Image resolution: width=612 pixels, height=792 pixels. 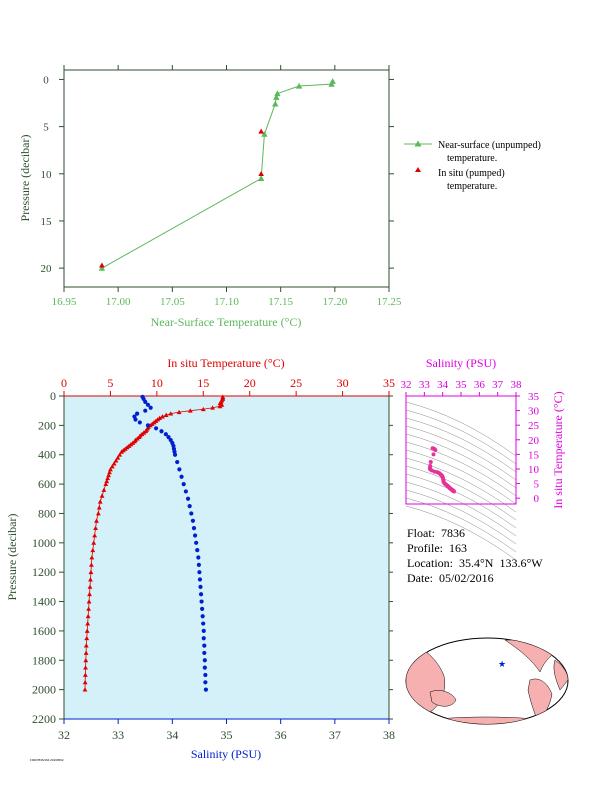 What do you see at coordinates (53, 396) in the screenshot?
I see `profile-pressure-tick-label: 0` at bounding box center [53, 396].